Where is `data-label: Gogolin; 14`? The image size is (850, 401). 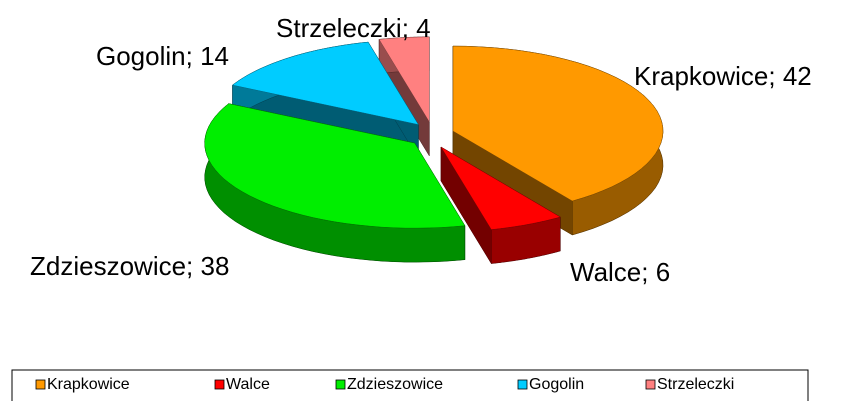
data-label: Gogolin; 14 is located at coordinates (162, 56).